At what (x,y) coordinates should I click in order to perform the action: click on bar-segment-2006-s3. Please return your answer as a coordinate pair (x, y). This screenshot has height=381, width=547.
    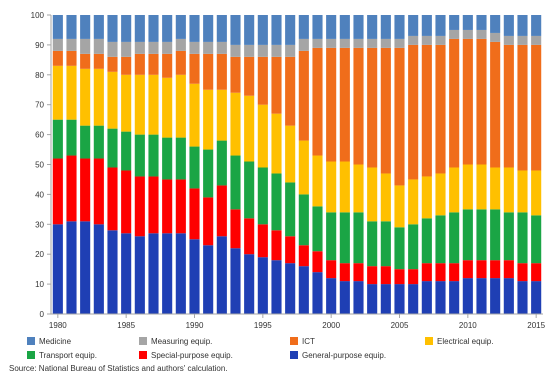
    Looking at the image, I should click on (413, 202).